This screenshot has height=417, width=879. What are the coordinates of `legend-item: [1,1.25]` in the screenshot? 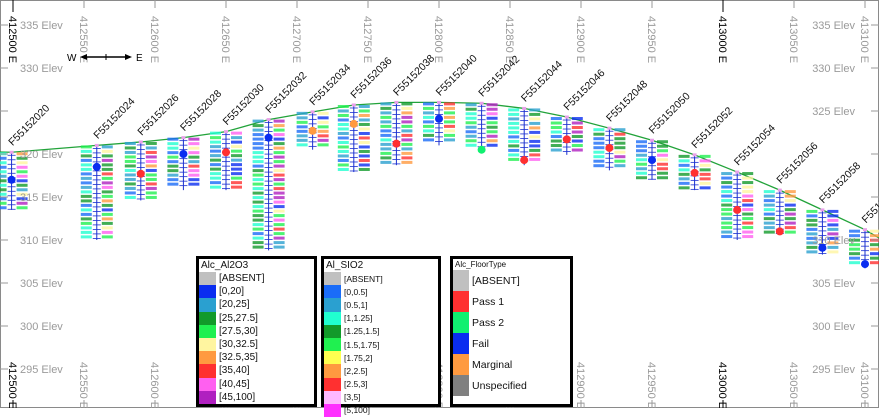 It's located at (381, 318).